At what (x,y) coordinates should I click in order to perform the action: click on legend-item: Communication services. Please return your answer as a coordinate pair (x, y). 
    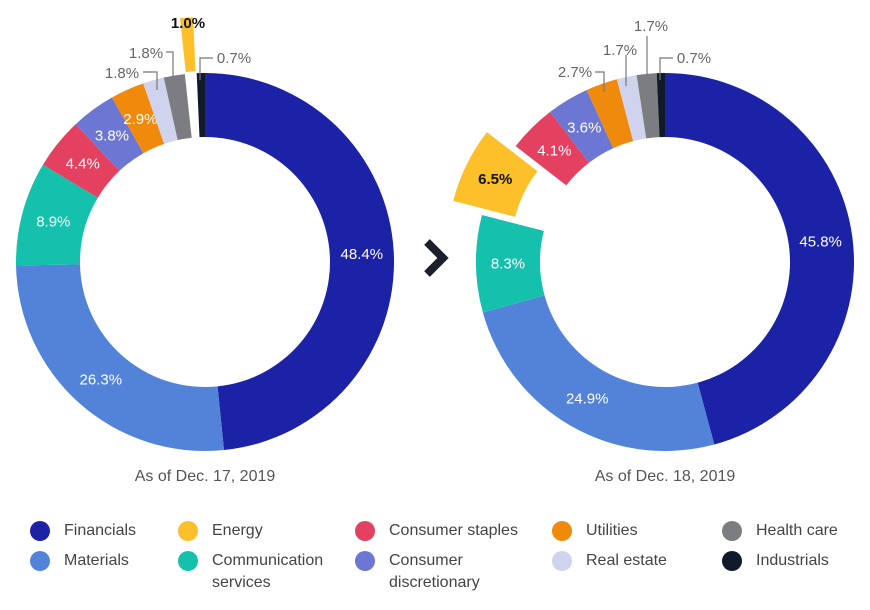
    Looking at the image, I should click on (260, 572).